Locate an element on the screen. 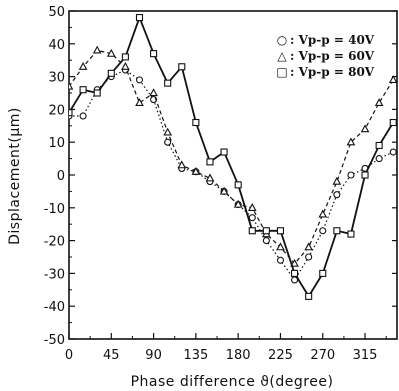 This screenshot has width=399, height=391. x-tick-label: 225 is located at coordinates (280, 355).